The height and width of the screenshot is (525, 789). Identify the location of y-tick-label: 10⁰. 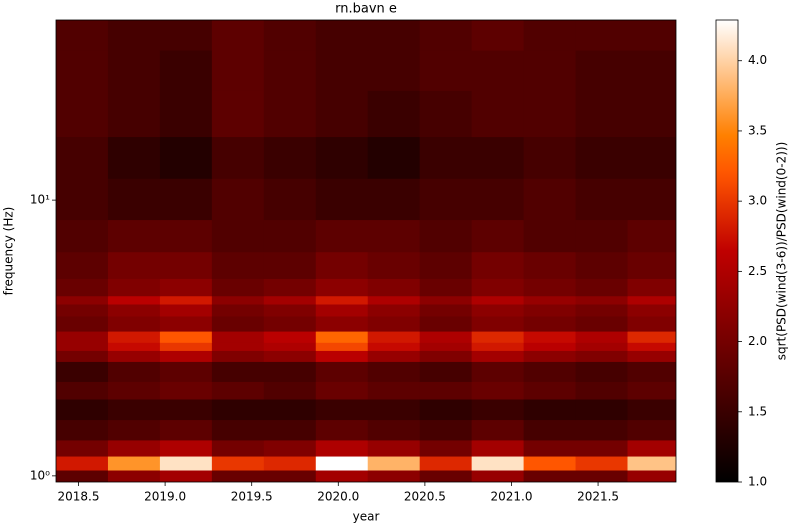
(40, 475).